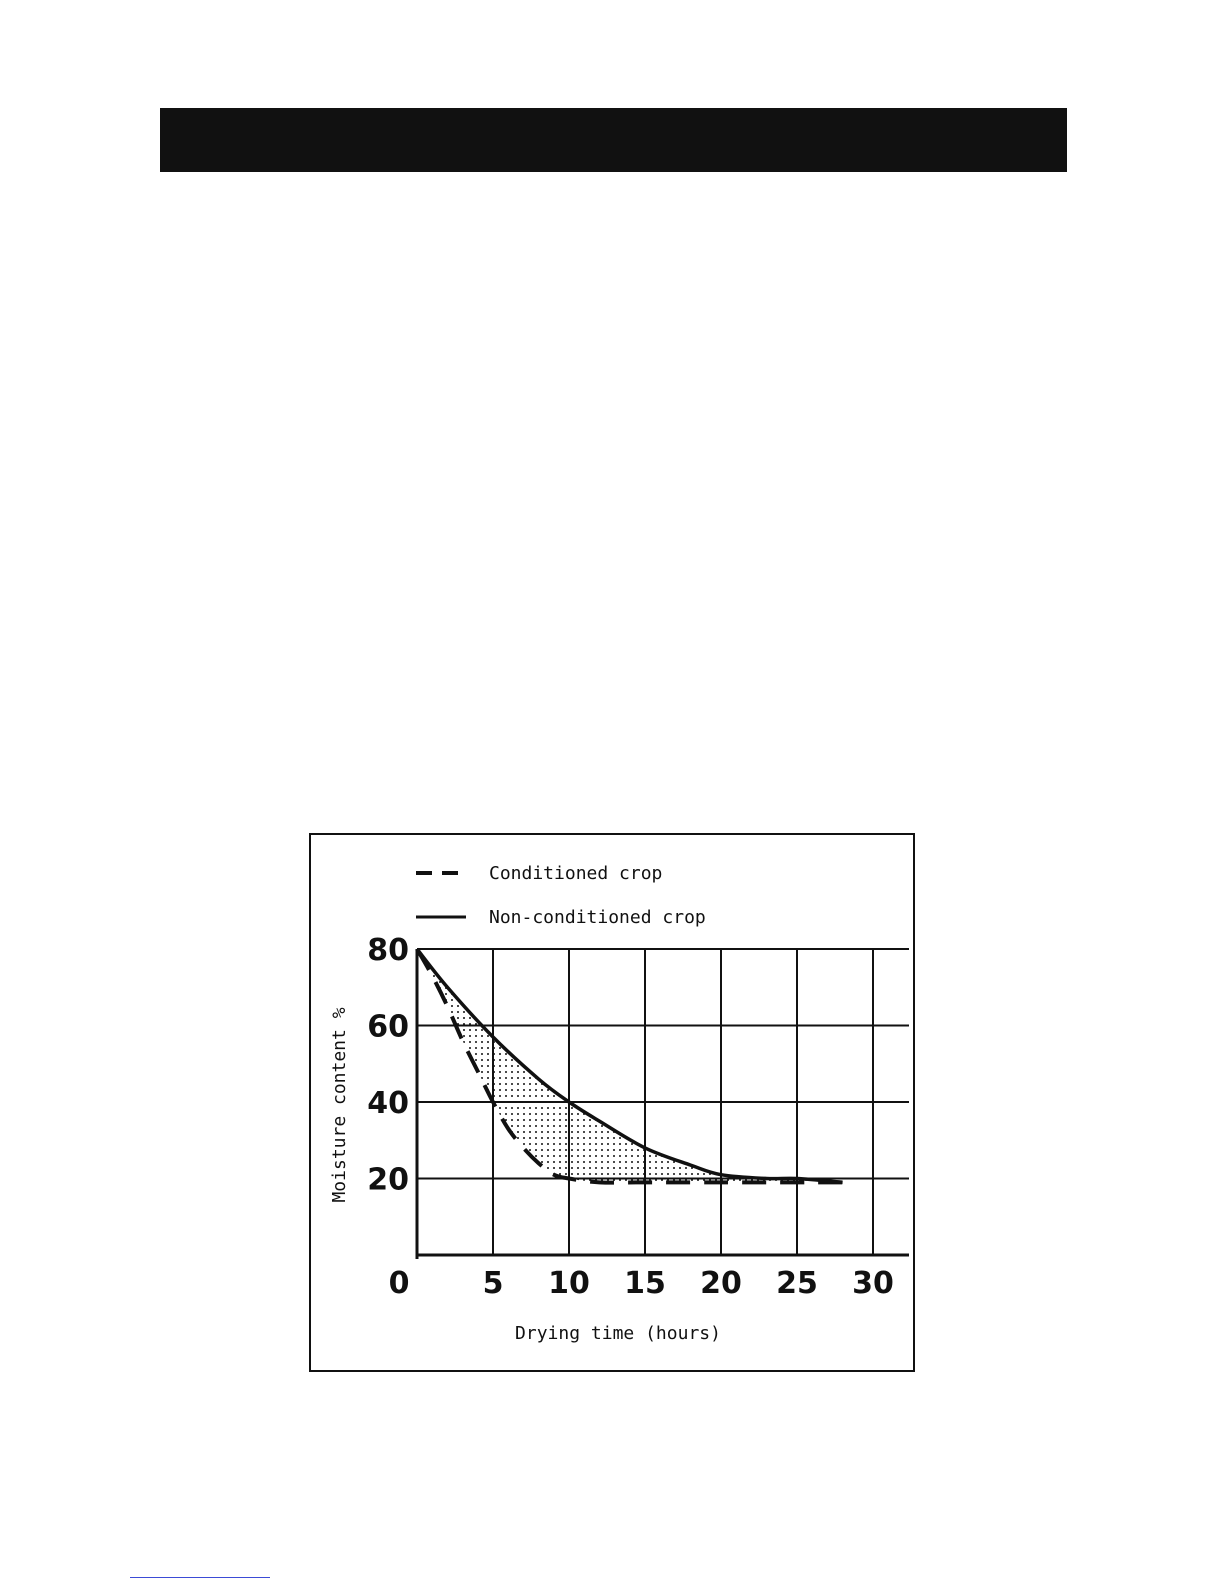 This screenshot has width=1225, height=1585. I want to click on x-tick-label: 20, so click(721, 1283).